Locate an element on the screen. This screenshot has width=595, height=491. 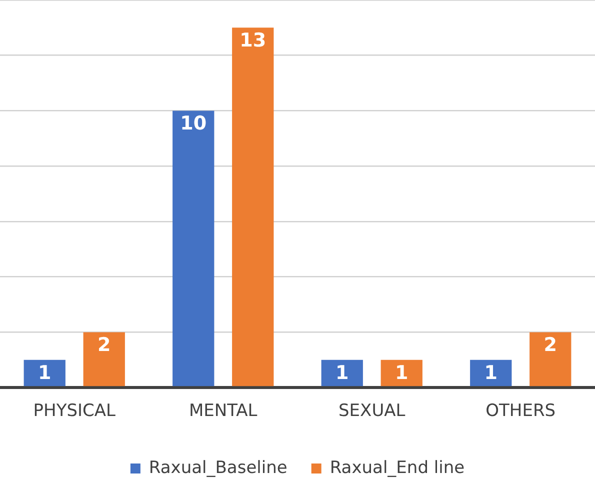
legend-label: Raxual_Baseline is located at coordinates (218, 468).